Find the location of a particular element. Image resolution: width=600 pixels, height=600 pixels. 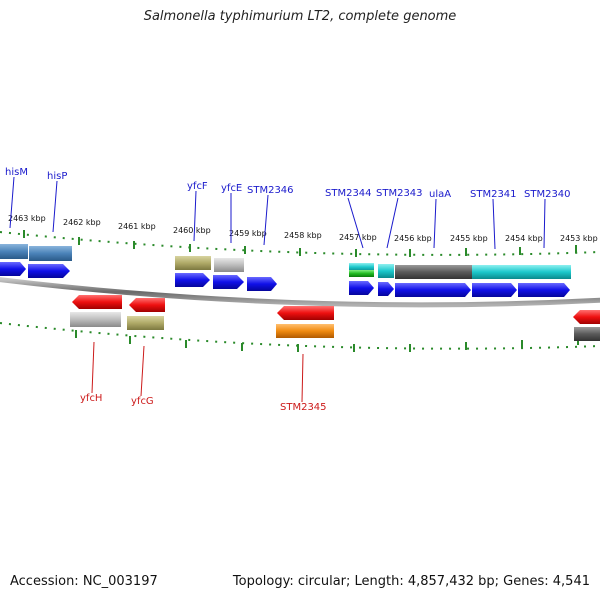

gene-label-hisM: hisM is located at coordinates (16, 172).